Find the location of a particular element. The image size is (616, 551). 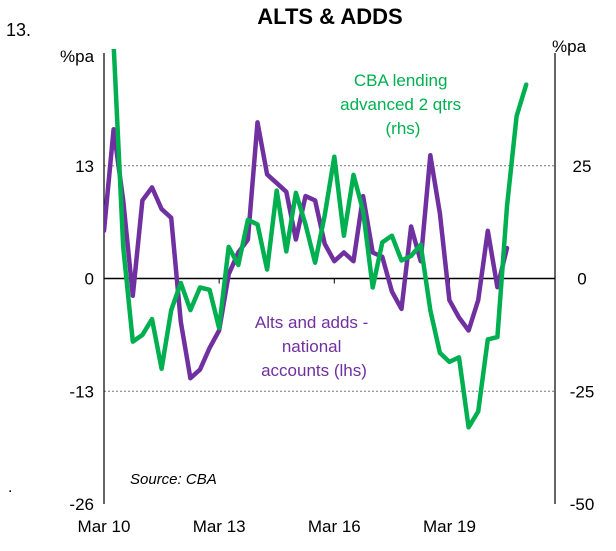

purple-series-label: Alts and adds - national accounts (lhs) is located at coordinates (314, 346).